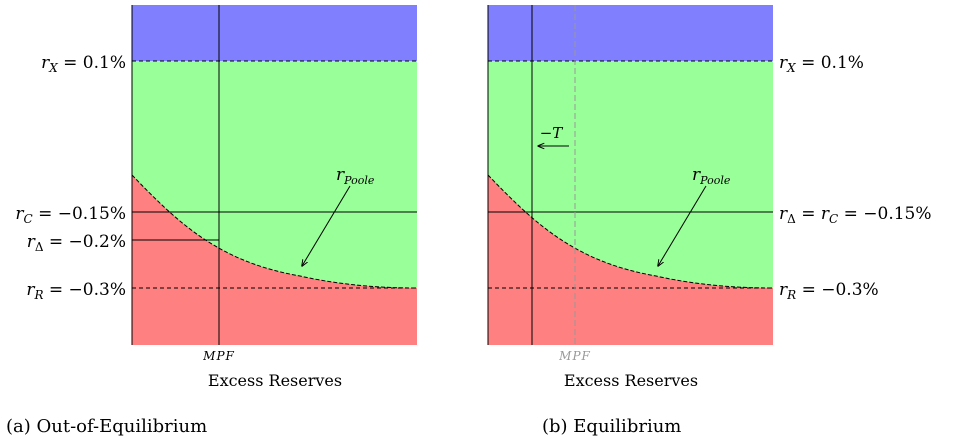 This screenshot has width=954, height=441. What do you see at coordinates (218, 356) in the screenshot?
I see `panel-a-mpf-label: MPF` at bounding box center [218, 356].